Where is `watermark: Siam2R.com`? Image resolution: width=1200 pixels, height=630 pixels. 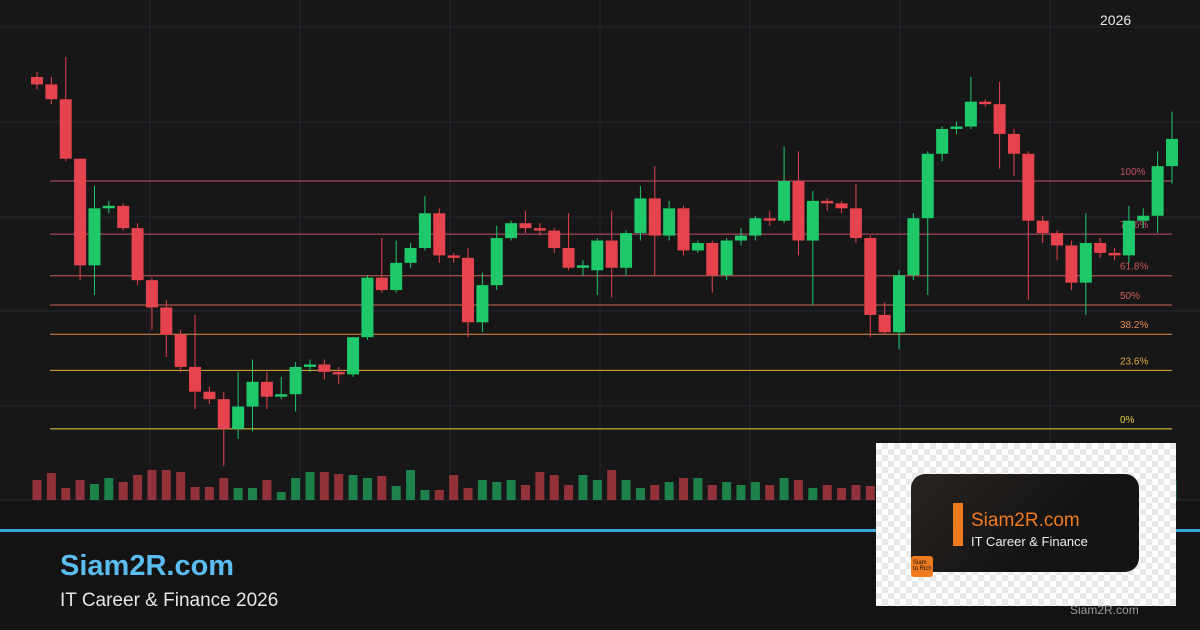
watermark: Siam2R.com is located at coordinates (1104, 610).